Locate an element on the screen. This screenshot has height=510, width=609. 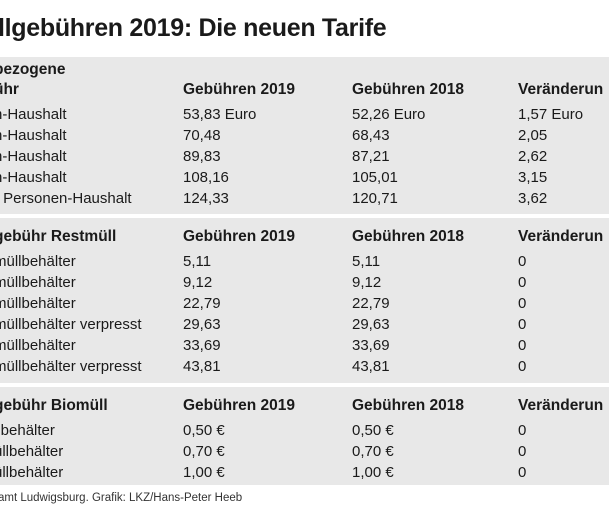
table-cell: 124,33 is located at coordinates (206, 198).